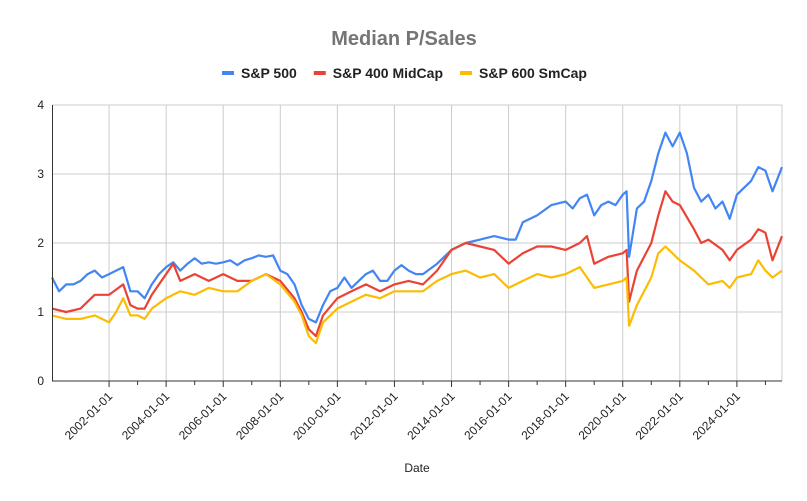  I want to click on legend-item: S&P 600 SmCap, so click(523, 73).